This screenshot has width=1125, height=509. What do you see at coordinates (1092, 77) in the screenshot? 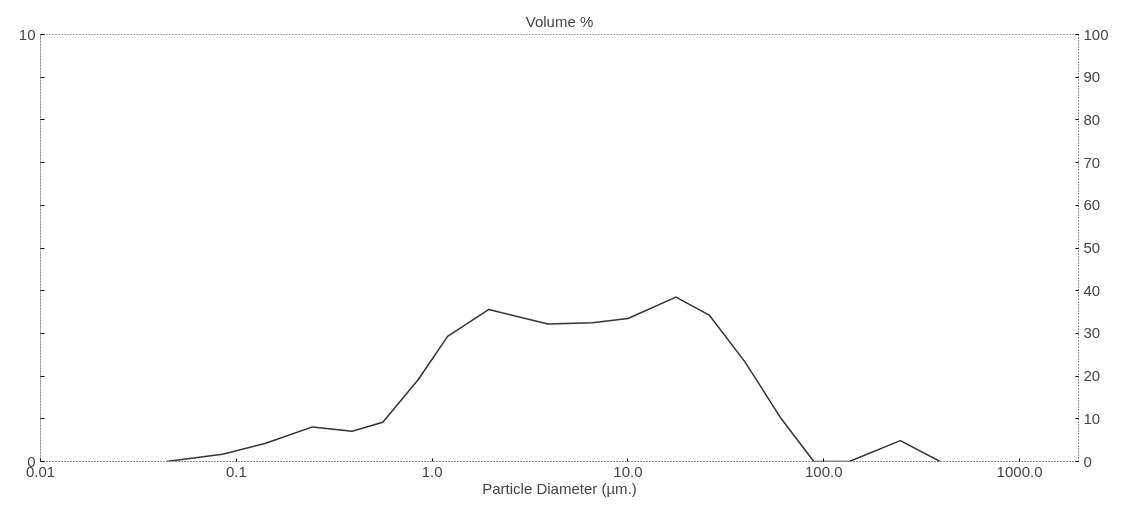
I see `y2-tick-label: 90` at bounding box center [1092, 77].